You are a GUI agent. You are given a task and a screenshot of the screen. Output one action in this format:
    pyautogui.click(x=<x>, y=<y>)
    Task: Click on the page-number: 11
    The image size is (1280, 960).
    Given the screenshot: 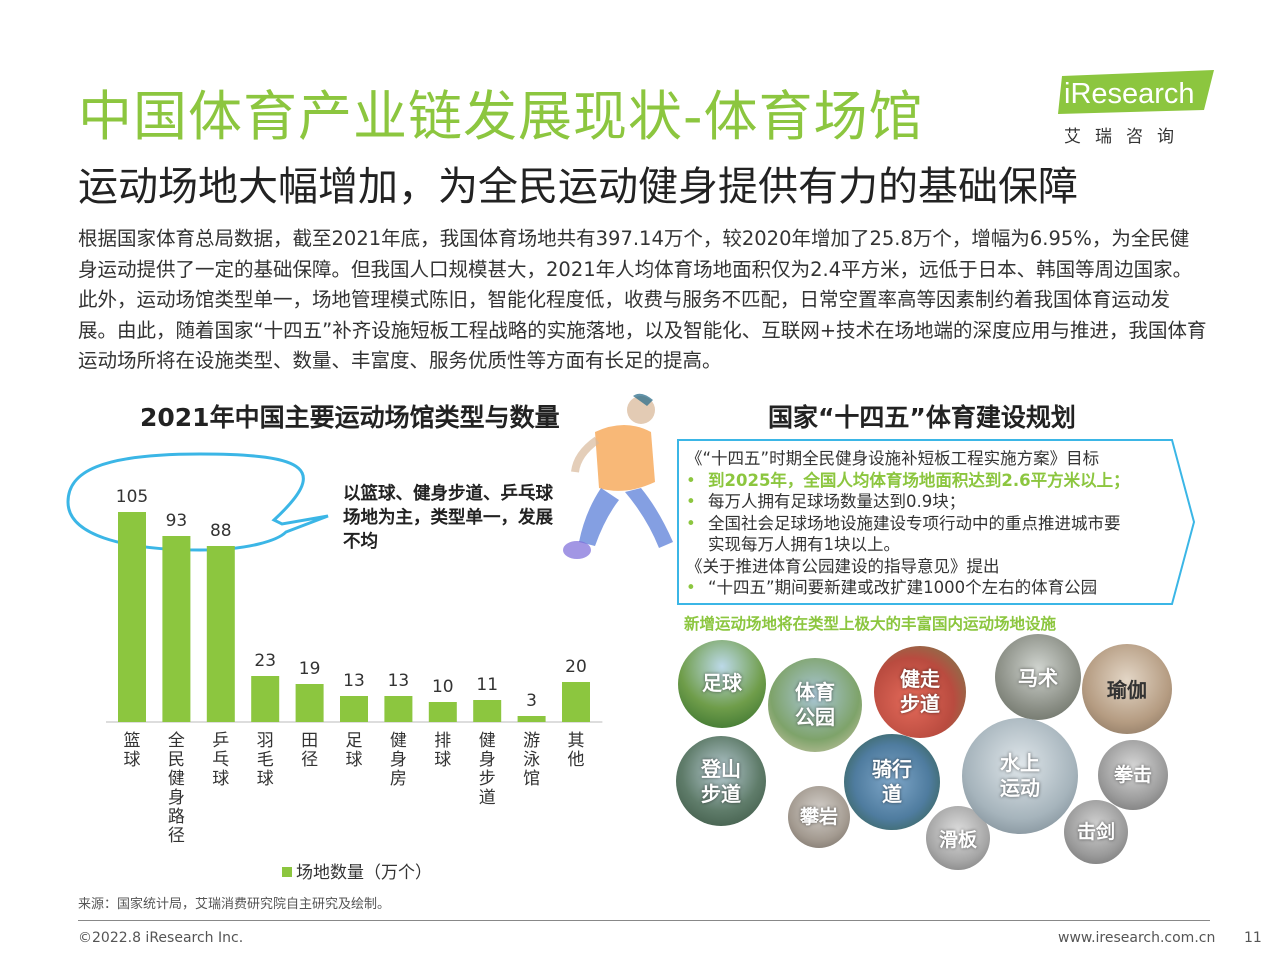 What is the action you would take?
    pyautogui.click(x=1253, y=938)
    